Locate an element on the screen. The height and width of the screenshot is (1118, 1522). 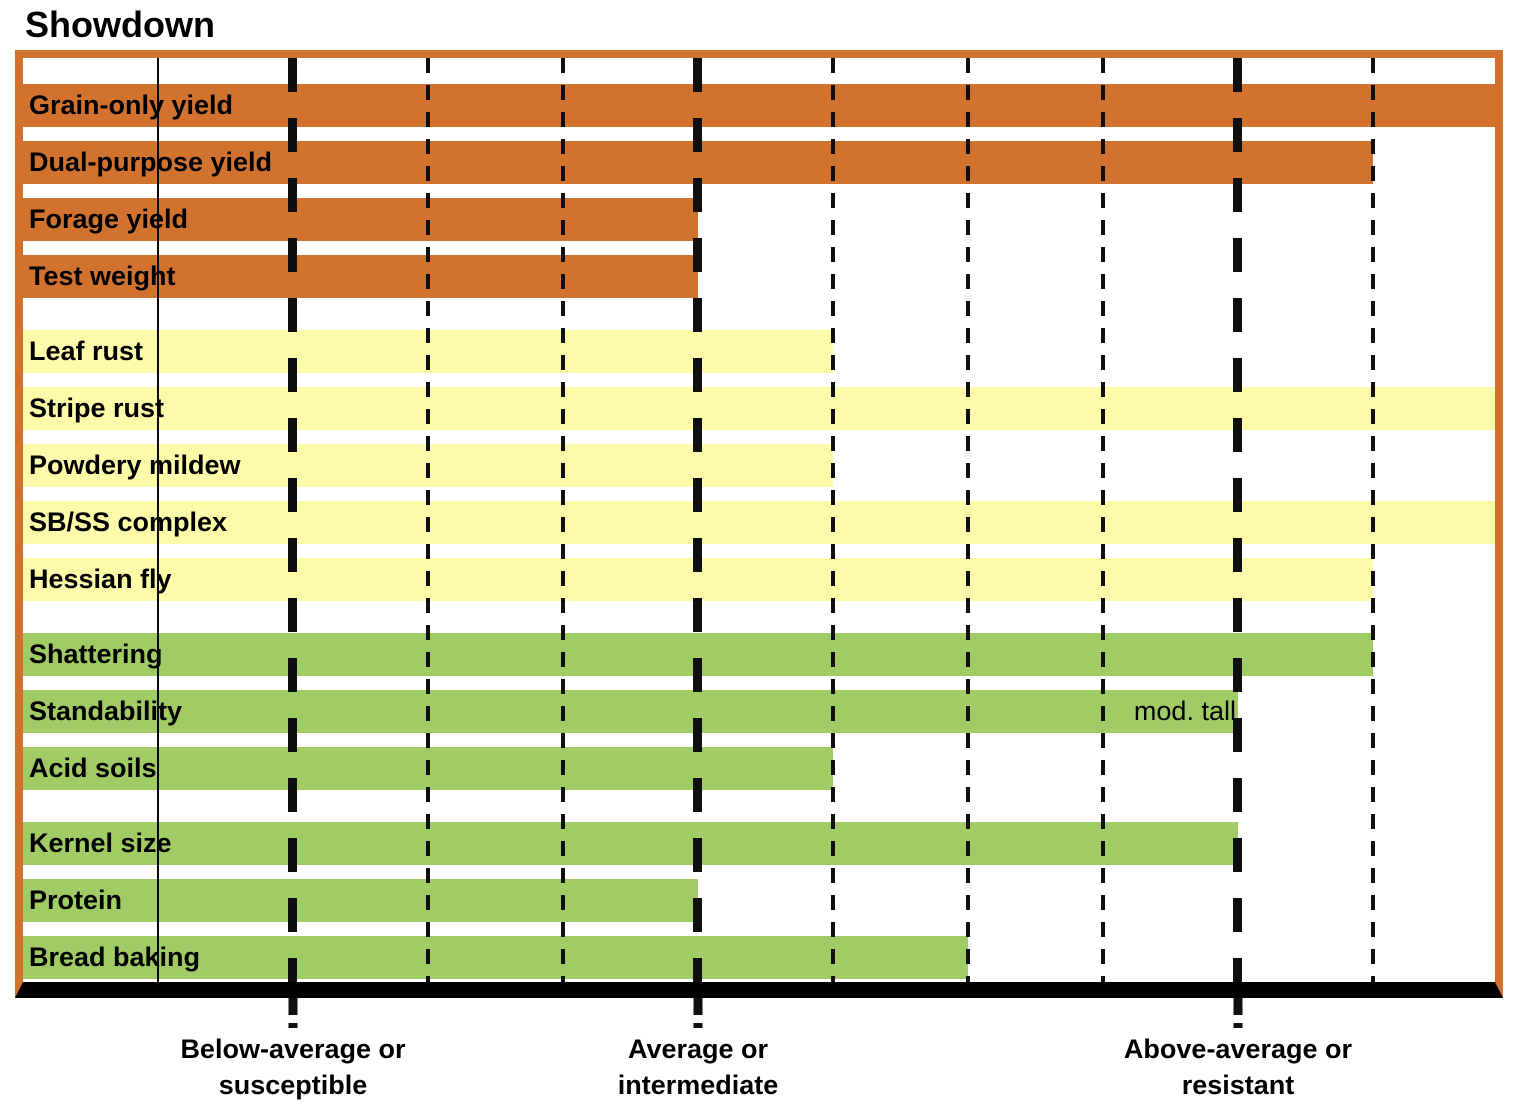
bar-row-grain-only-yield: Grain-only yield is located at coordinates (759, 105).